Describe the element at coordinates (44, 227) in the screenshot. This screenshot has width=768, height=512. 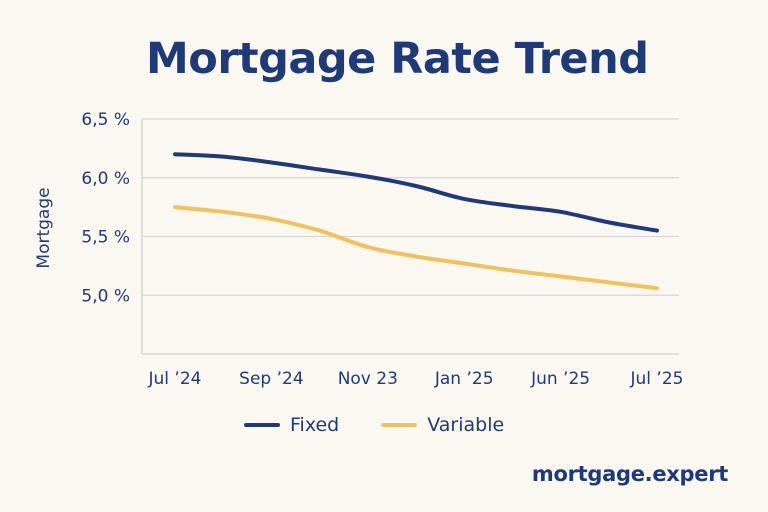
I see `y-axis-label: Mortgage` at that location.